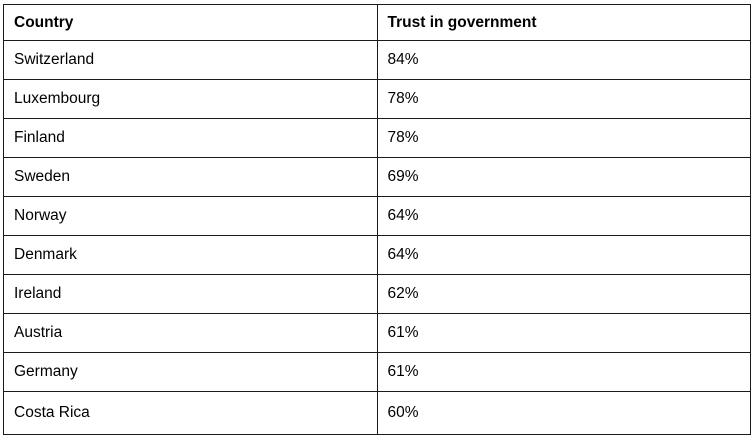  I want to click on country-cell: Sweden, so click(190, 177).